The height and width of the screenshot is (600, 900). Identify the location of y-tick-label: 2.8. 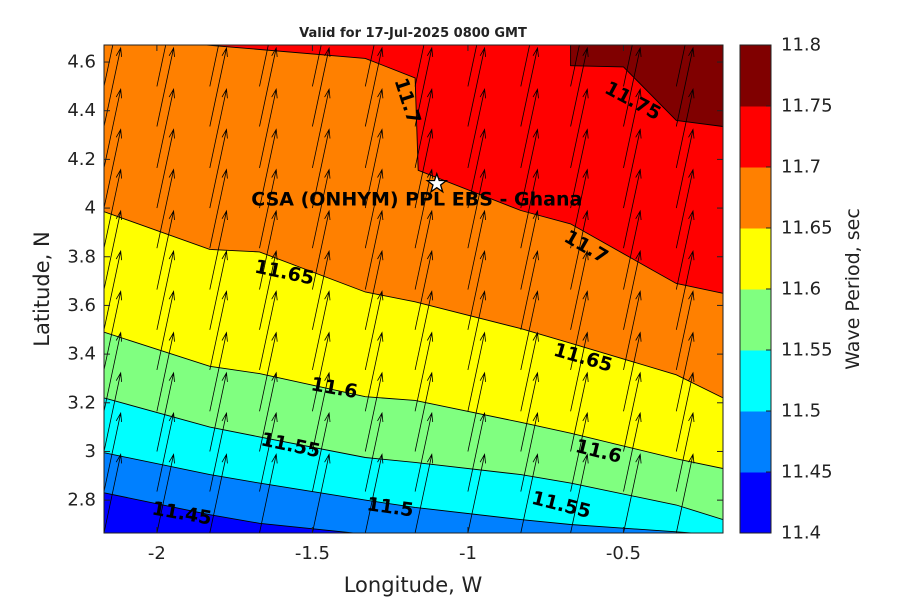
(81, 500).